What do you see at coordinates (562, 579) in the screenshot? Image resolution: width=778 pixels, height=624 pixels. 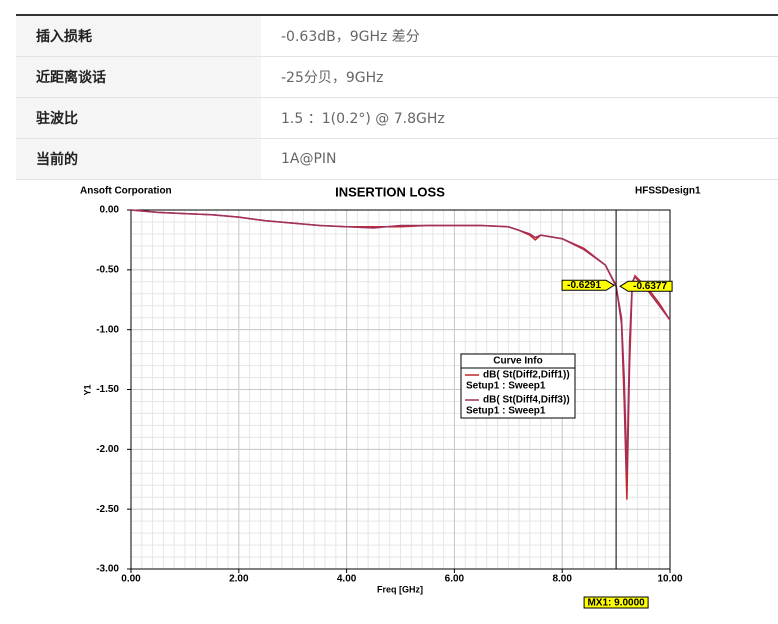 I see `x-tick-label: 8.00` at bounding box center [562, 579].